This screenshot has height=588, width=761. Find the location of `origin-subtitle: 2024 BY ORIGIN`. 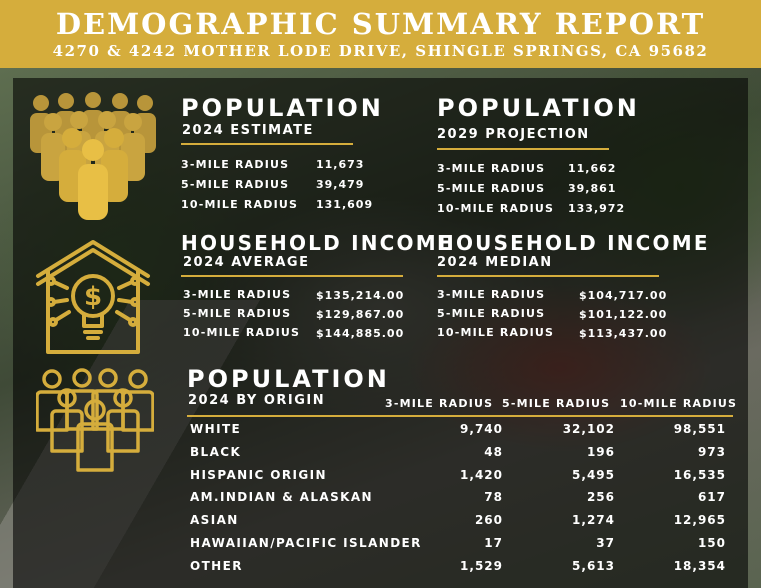

origin-subtitle: 2024 BY ORIGIN is located at coordinates (257, 400).